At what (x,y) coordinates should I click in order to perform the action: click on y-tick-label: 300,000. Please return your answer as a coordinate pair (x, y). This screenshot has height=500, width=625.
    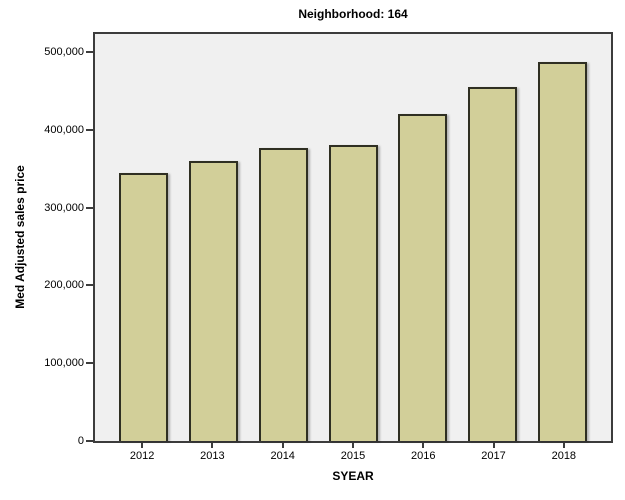
    Looking at the image, I should click on (64, 207).